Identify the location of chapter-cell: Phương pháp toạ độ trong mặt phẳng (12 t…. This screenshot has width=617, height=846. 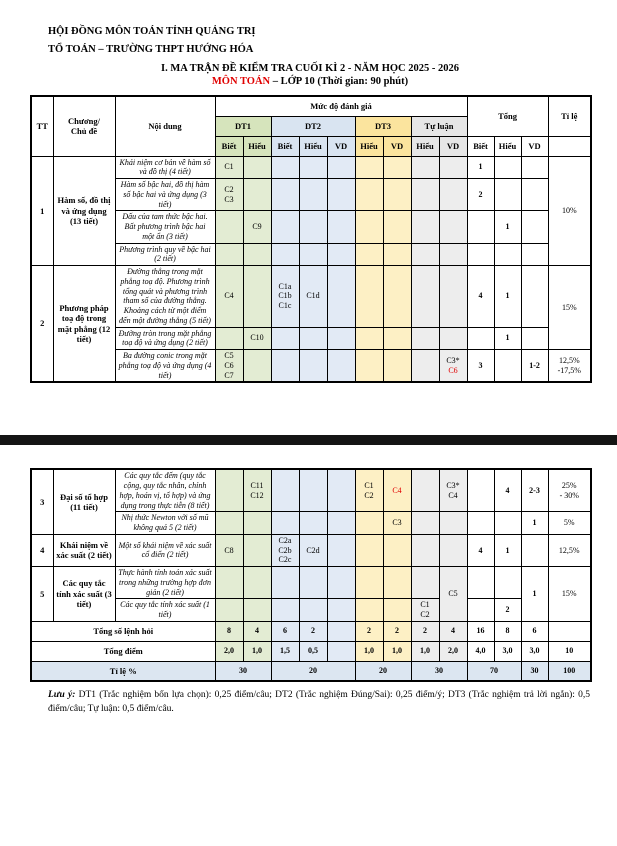
(84, 324).